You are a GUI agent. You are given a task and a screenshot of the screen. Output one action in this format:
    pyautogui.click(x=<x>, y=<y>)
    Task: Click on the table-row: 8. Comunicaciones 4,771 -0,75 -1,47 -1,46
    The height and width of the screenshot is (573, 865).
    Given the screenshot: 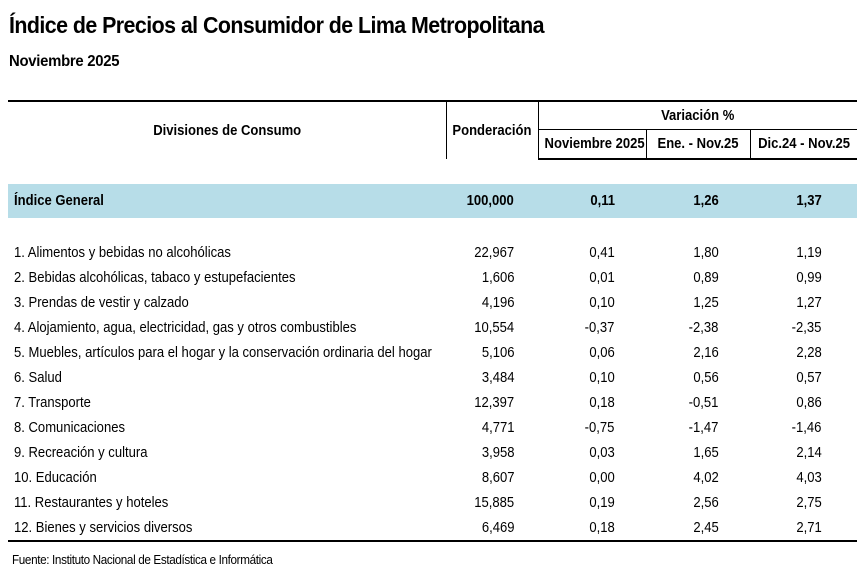 What is the action you would take?
    pyautogui.click(x=432, y=427)
    